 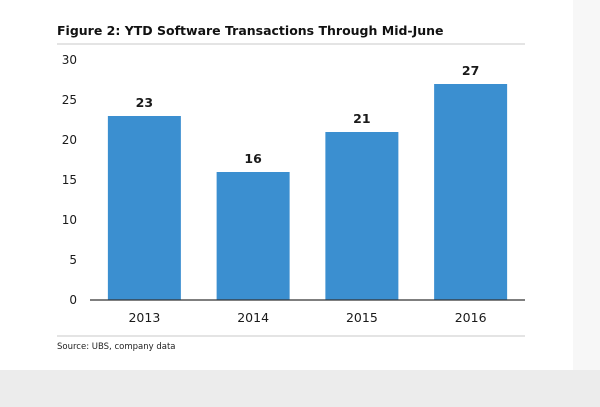 I want to click on bar-2015, so click(x=362, y=216).